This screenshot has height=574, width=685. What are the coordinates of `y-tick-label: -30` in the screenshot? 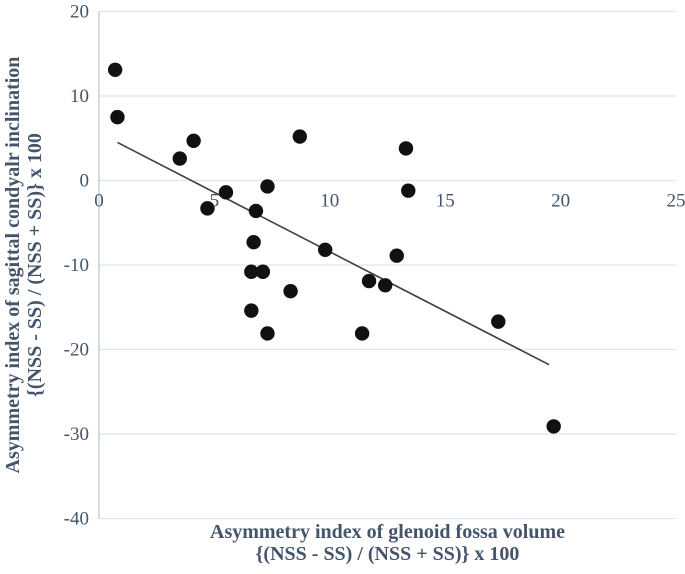 It's located at (76, 434).